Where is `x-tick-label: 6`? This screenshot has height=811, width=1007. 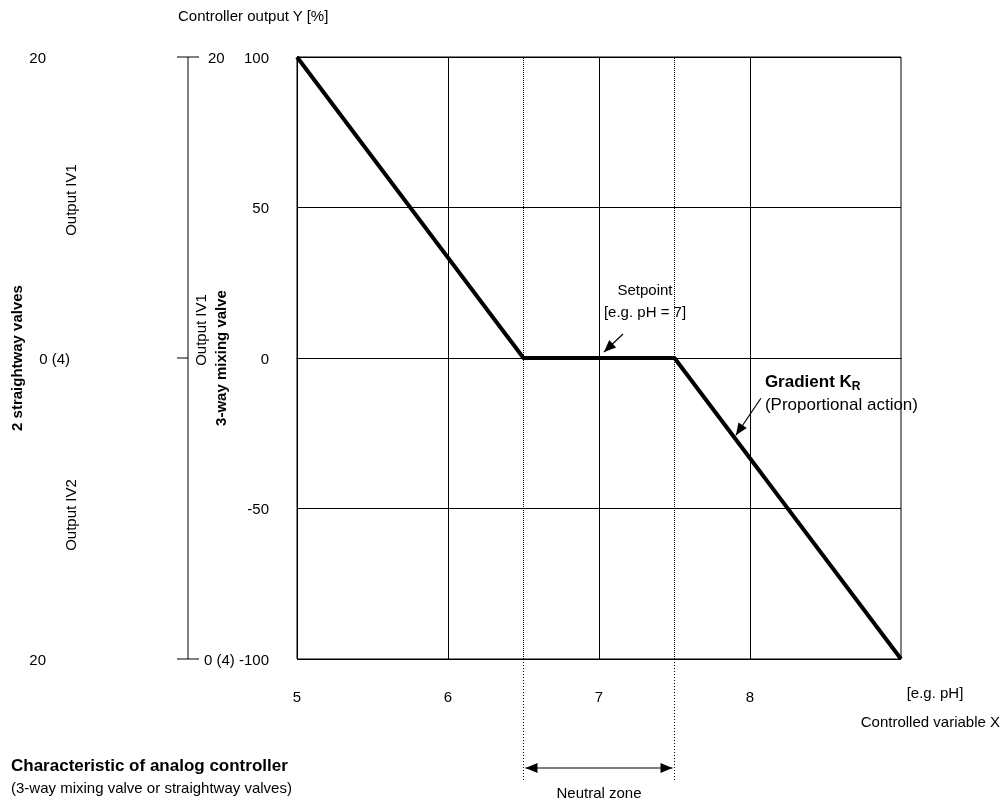
x-tick-label: 6 is located at coordinates (448, 696).